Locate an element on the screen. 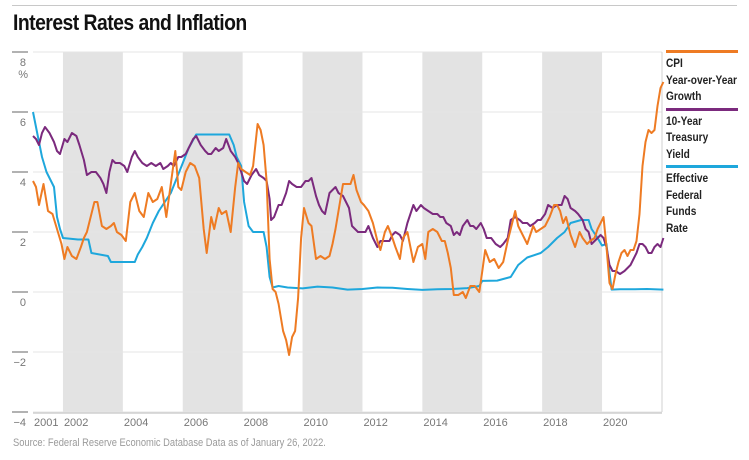 The width and height of the screenshot is (749, 460). legend-label-line: Effective is located at coordinates (687, 179).